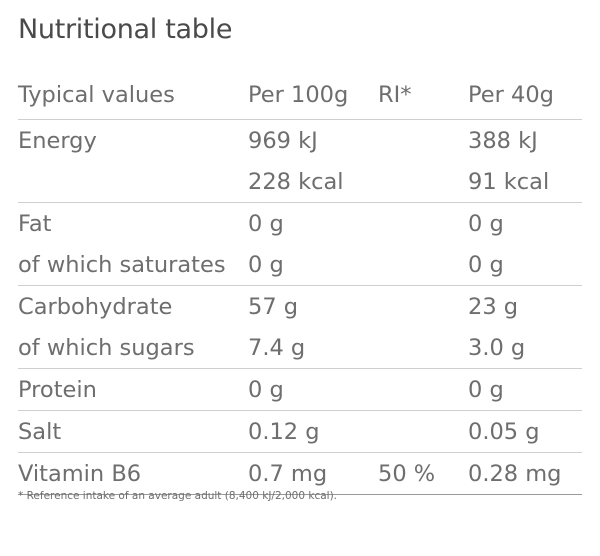 The height and width of the screenshot is (556, 600). I want to click on table-row: Energy 969 kJ 388 kJ, so click(300, 140).